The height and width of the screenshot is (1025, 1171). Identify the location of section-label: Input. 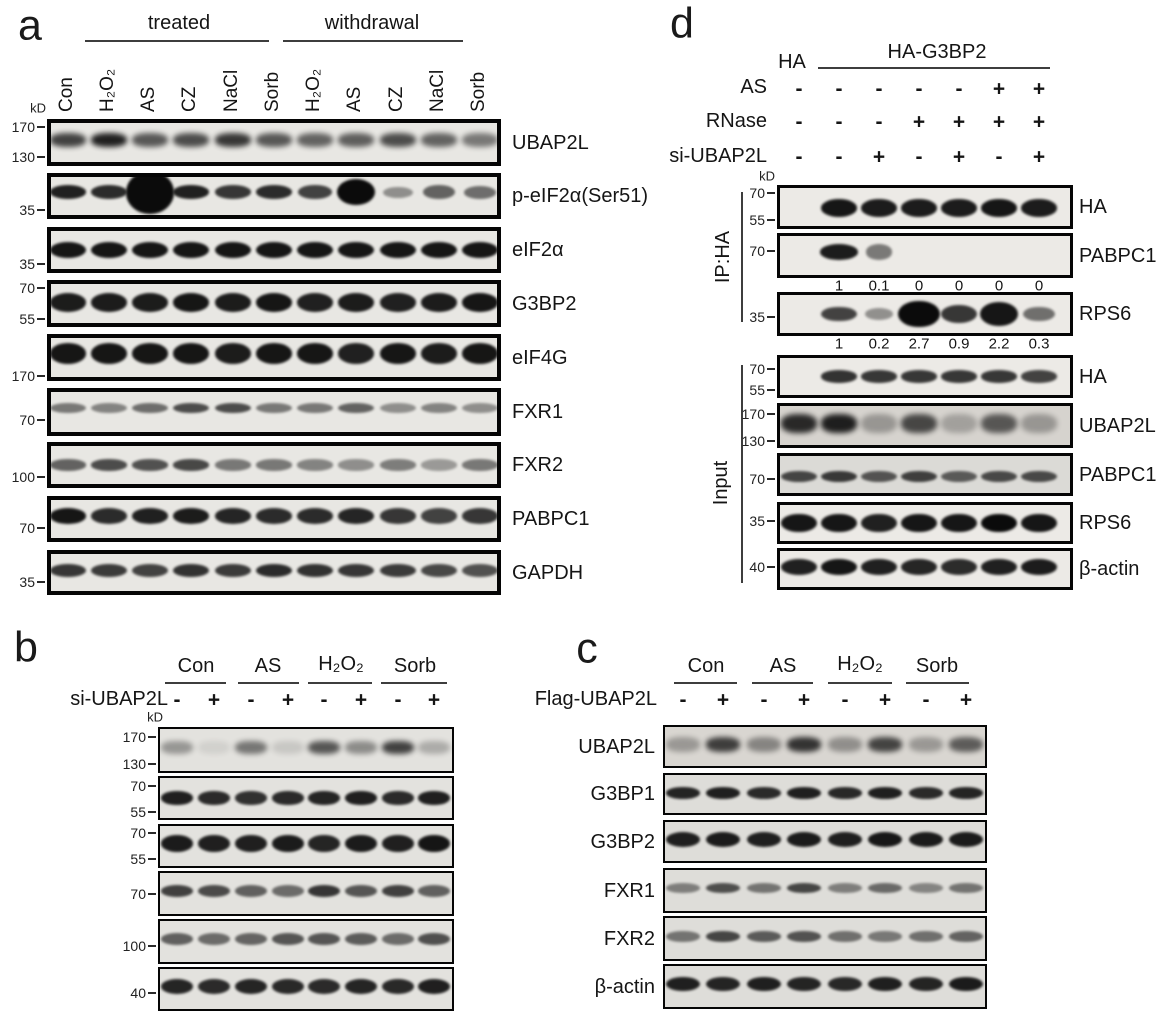
(721, 483).